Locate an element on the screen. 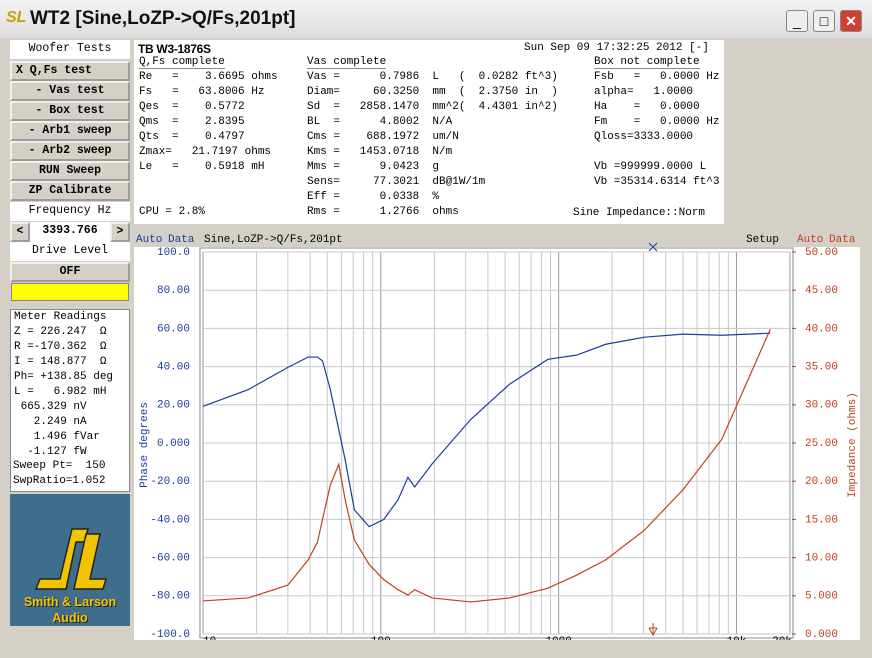 The height and width of the screenshot is (658, 872). logo-art is located at coordinates (71, 559).